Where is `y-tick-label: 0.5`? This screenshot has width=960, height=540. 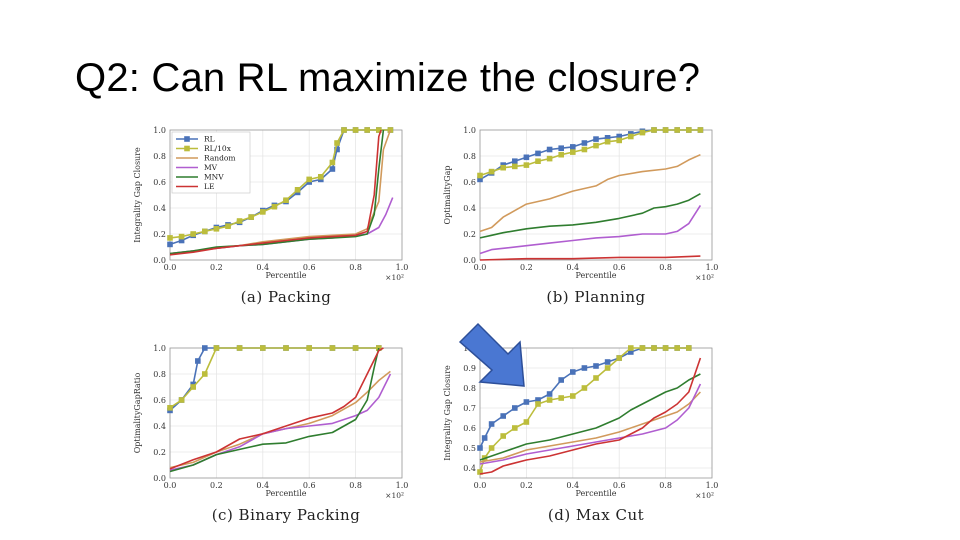
y-tick-label: 0.5 is located at coordinates (469, 448).